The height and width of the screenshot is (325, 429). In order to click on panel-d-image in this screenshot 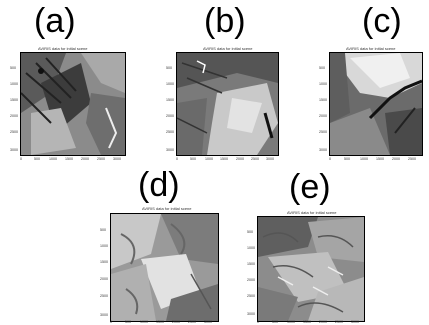, I will do `click(164, 267)`.